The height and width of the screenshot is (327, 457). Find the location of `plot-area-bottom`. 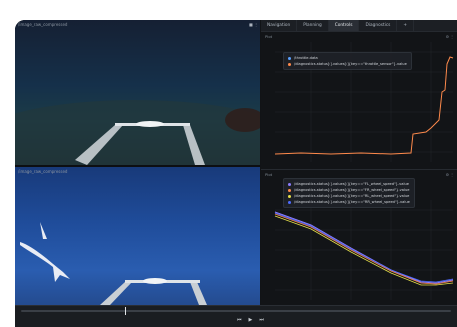

plot-area-bottom is located at coordinates (364, 250).